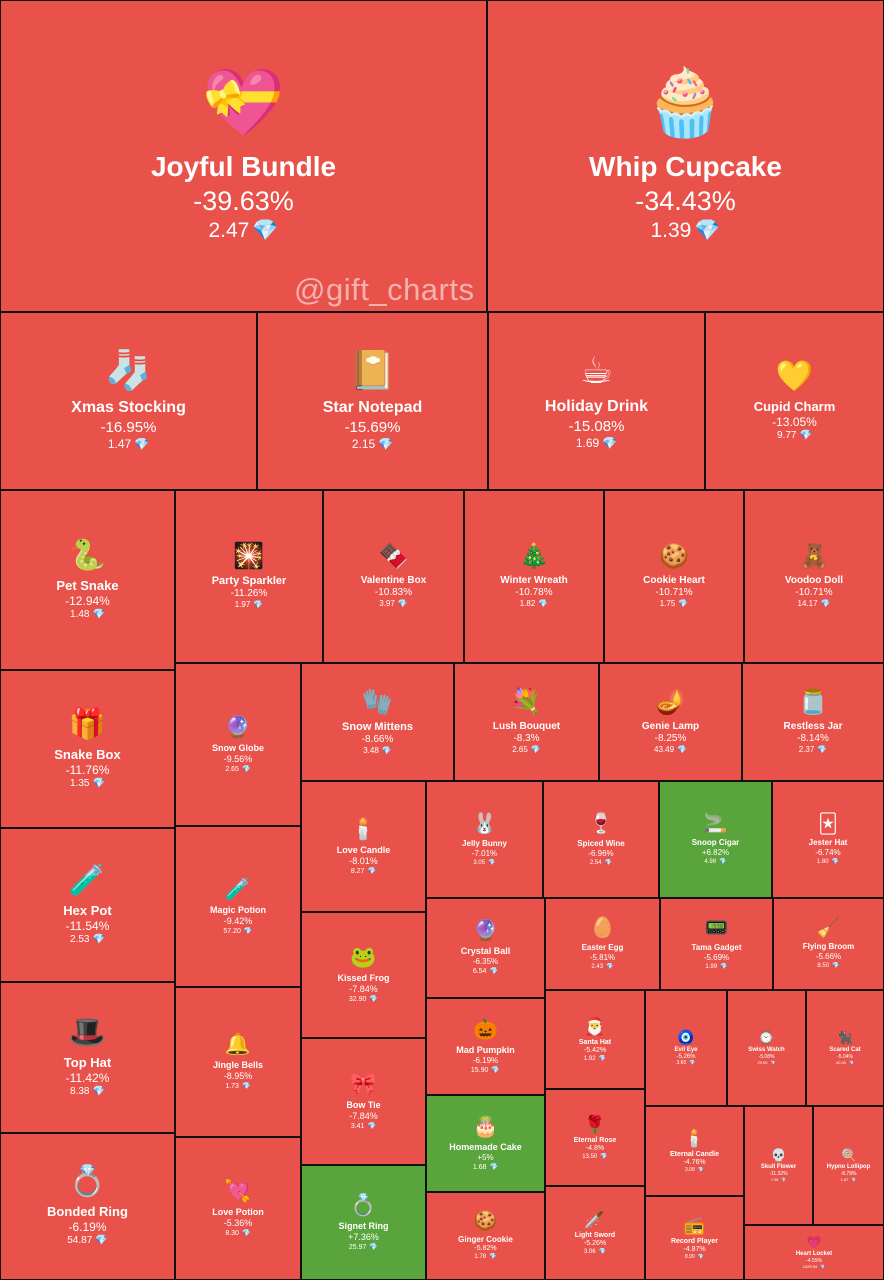 The height and width of the screenshot is (1280, 884). What do you see at coordinates (849, 1179) in the screenshot?
I see `gift-price: 1.87 💎` at bounding box center [849, 1179].